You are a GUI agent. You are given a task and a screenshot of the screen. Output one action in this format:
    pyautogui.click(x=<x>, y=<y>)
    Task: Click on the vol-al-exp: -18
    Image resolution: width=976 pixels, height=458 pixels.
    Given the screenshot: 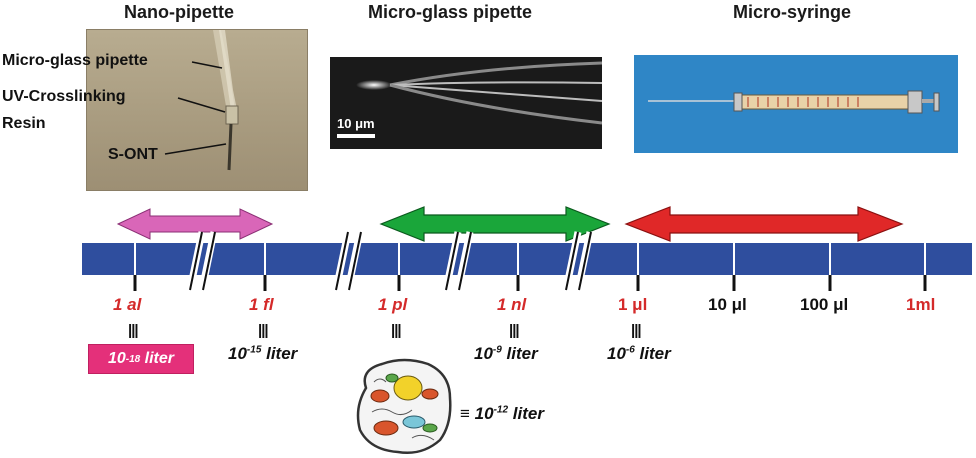 What is the action you would take?
    pyautogui.click(x=133, y=359)
    